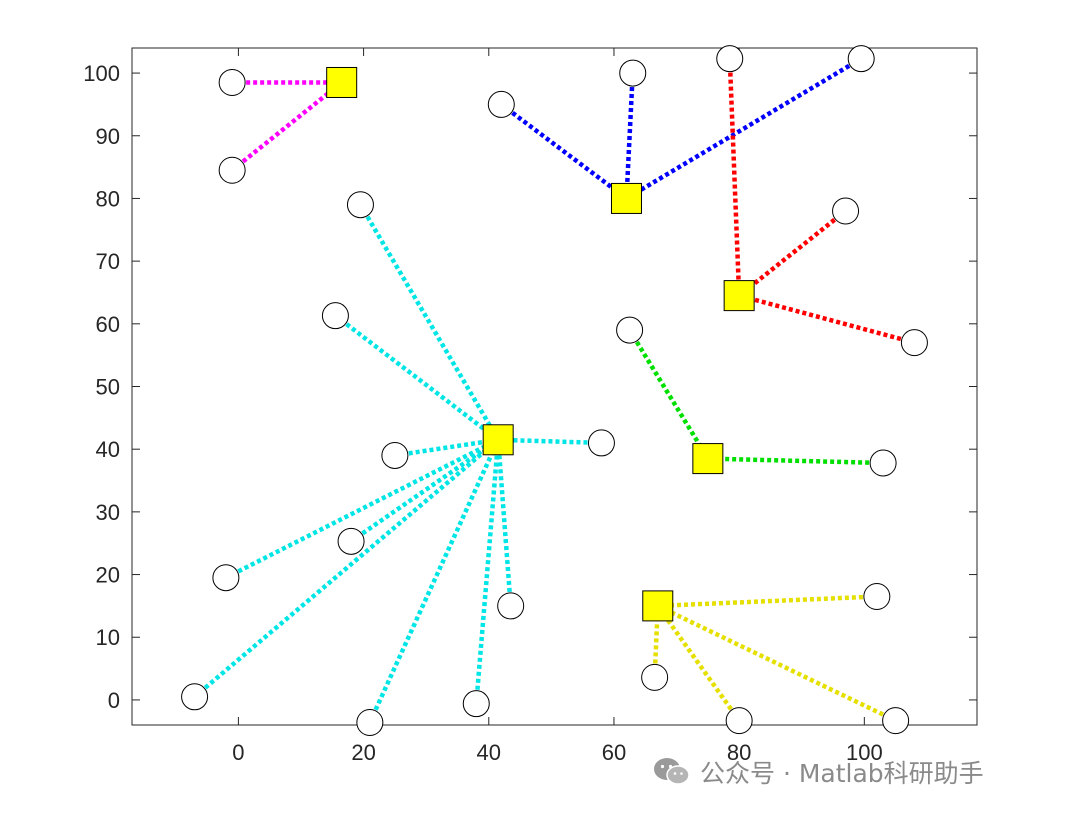 Image resolution: width=1080 pixels, height=818 pixels. What do you see at coordinates (614, 752) in the screenshot?
I see `x-tick-label: 60` at bounding box center [614, 752].